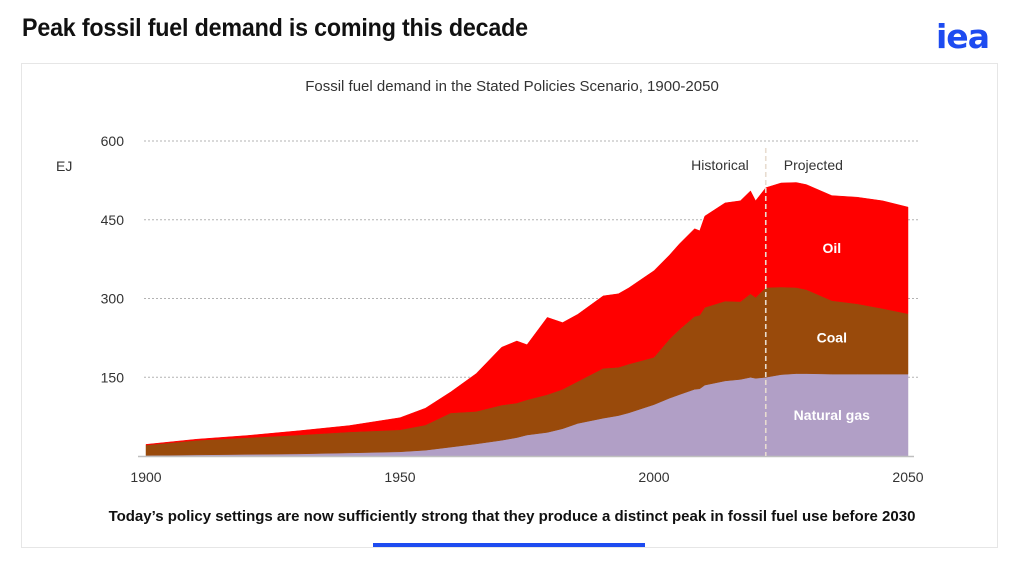 This screenshot has width=1024, height=576. Describe the element at coordinates (813, 165) in the screenshot. I see `projected-label: Projected` at that location.